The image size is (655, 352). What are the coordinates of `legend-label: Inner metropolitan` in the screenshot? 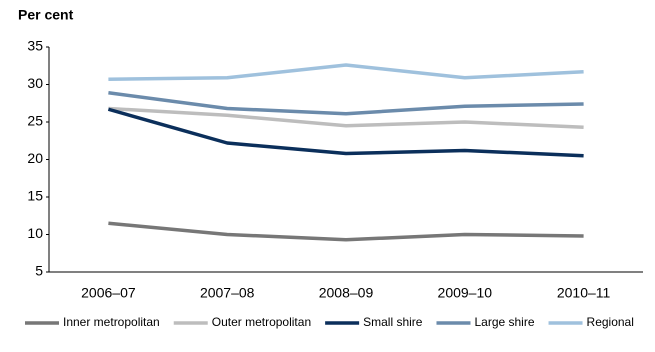 It's located at (111, 322).